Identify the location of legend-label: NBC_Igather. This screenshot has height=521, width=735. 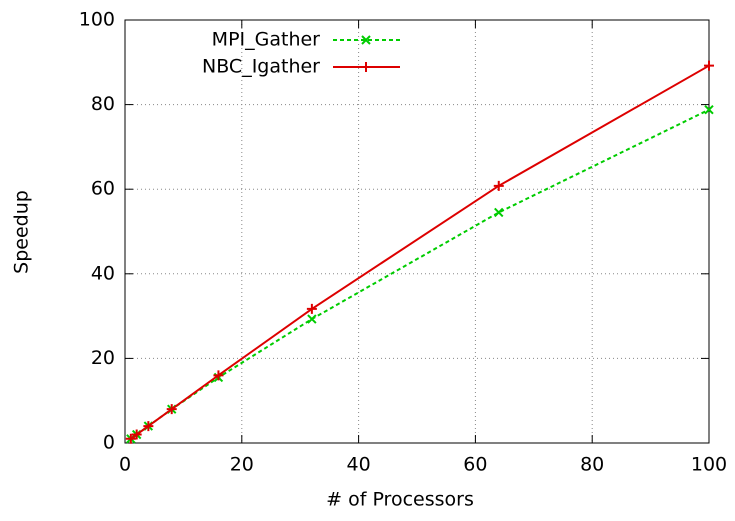
(261, 67).